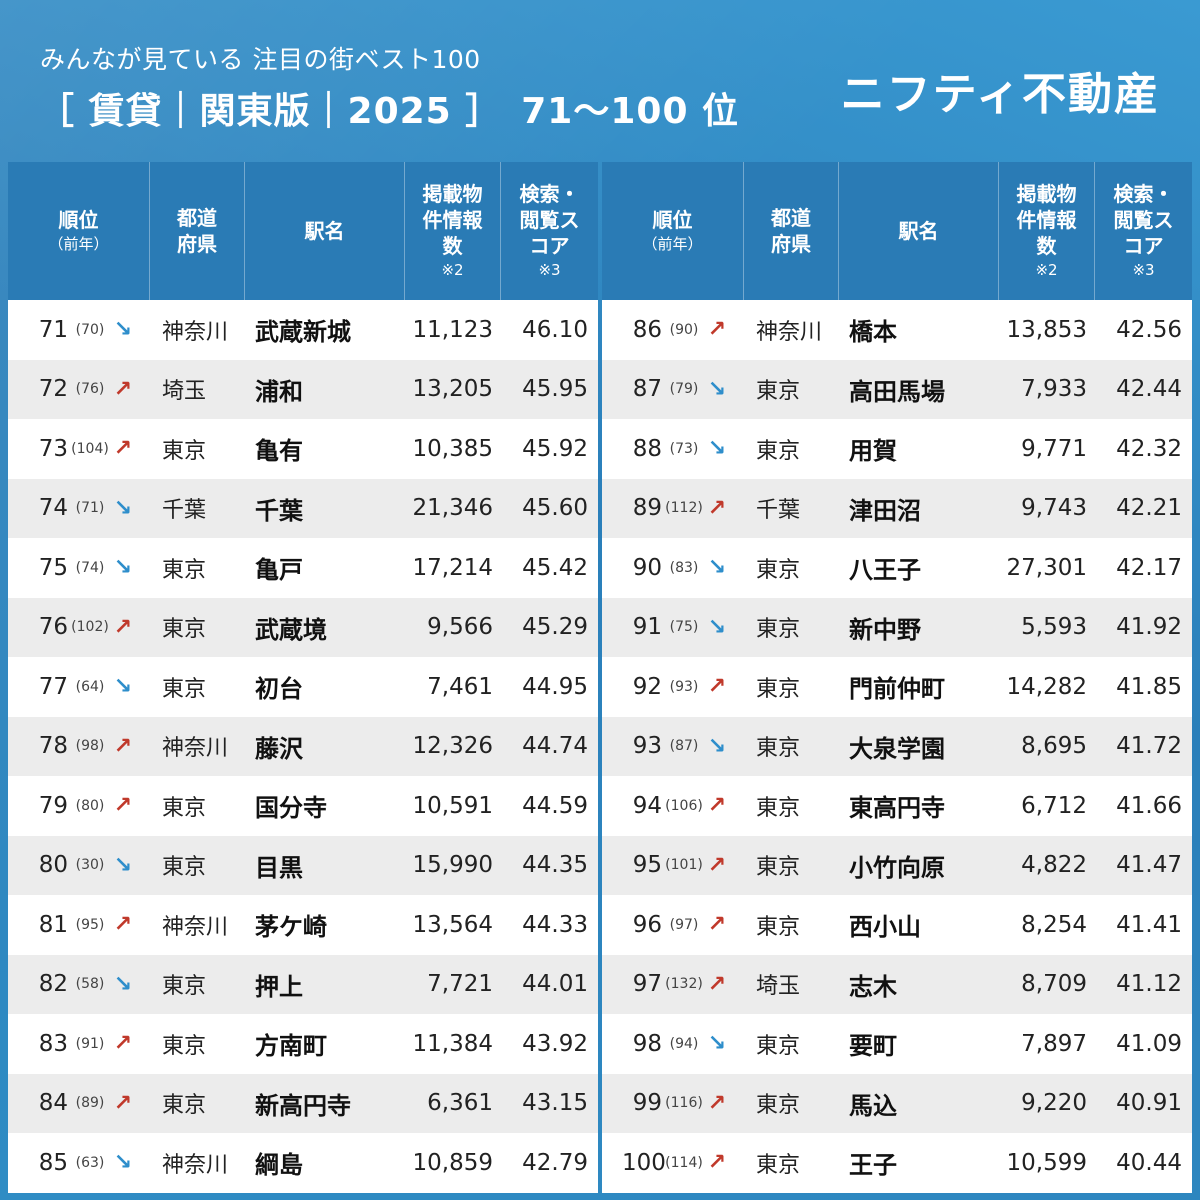  I want to click on table-row: 96 (97) ↗ 東京 西小山 8,254 41.41, so click(897, 925).